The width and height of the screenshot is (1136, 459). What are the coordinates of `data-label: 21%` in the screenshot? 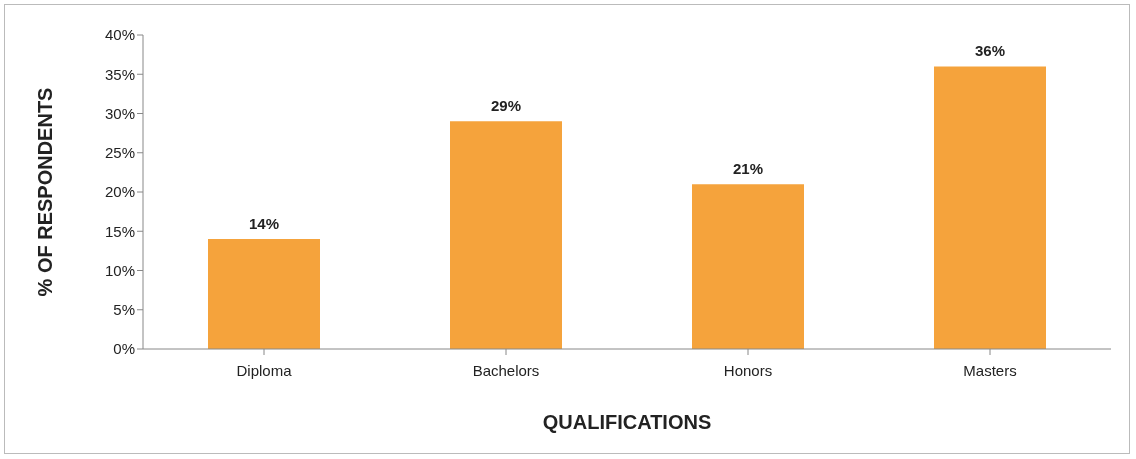 It's located at (748, 169).